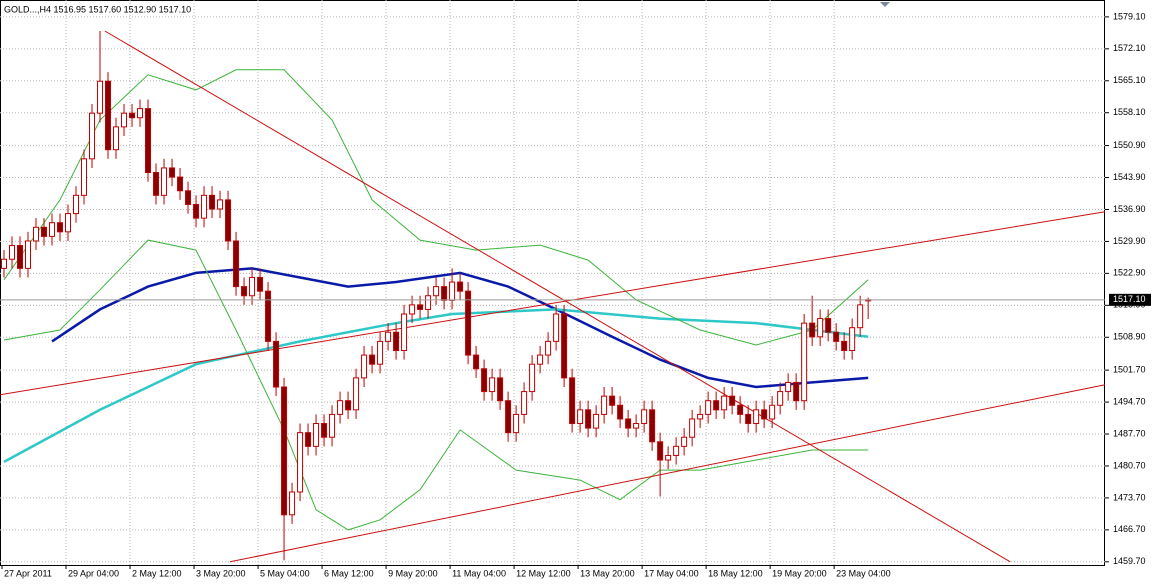 This screenshot has height=588, width=1153. What do you see at coordinates (1129, 16) in the screenshot?
I see `y-tick-label: 1579.10` at bounding box center [1129, 16].